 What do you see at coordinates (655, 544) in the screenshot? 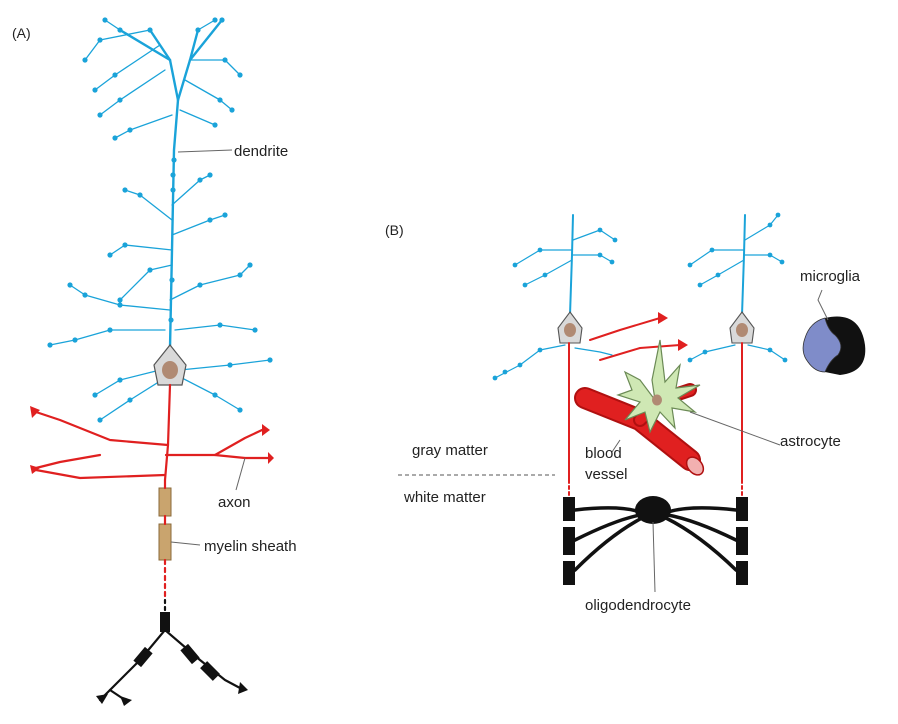
I see `oligodendrocyte` at bounding box center [655, 544].